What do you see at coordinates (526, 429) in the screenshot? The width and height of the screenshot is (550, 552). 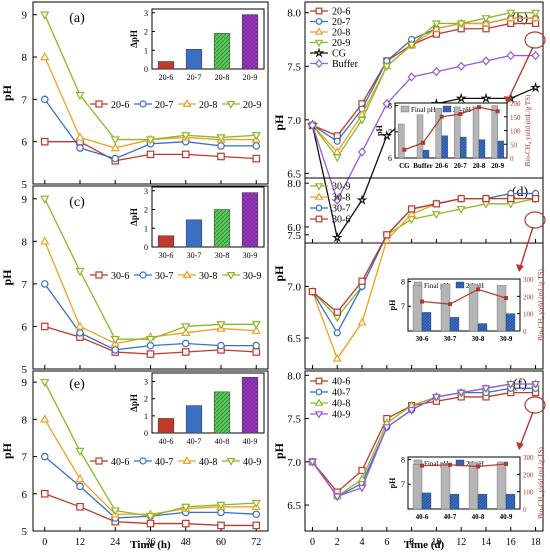 I see `annotation-arrow` at bounding box center [526, 429].